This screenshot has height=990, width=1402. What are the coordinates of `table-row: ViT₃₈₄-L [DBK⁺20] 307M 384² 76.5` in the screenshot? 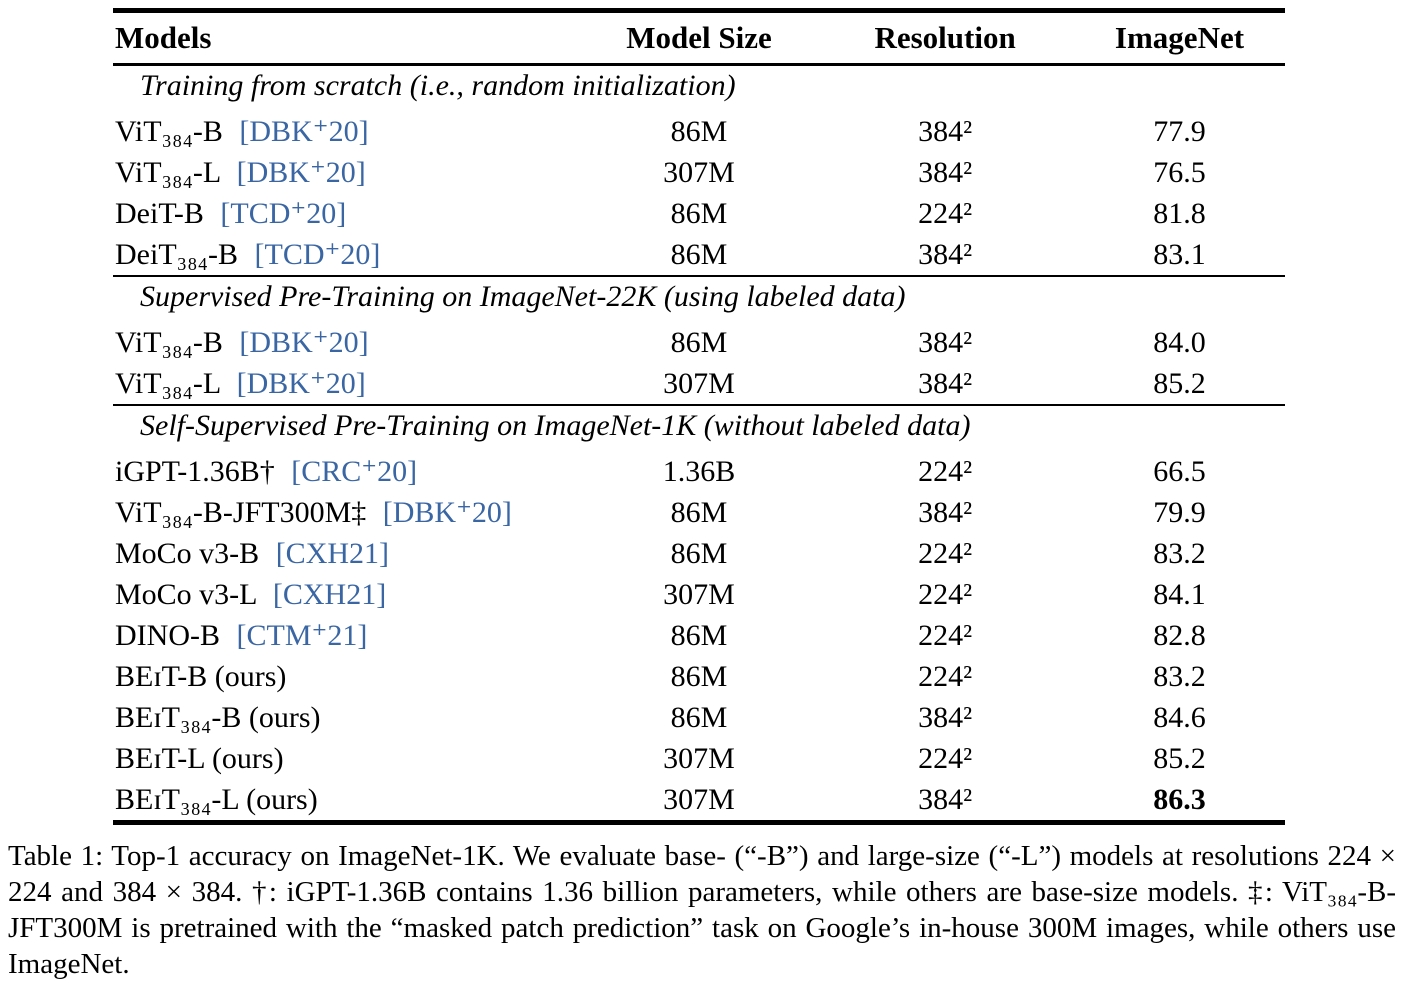 It's located at (699, 172).